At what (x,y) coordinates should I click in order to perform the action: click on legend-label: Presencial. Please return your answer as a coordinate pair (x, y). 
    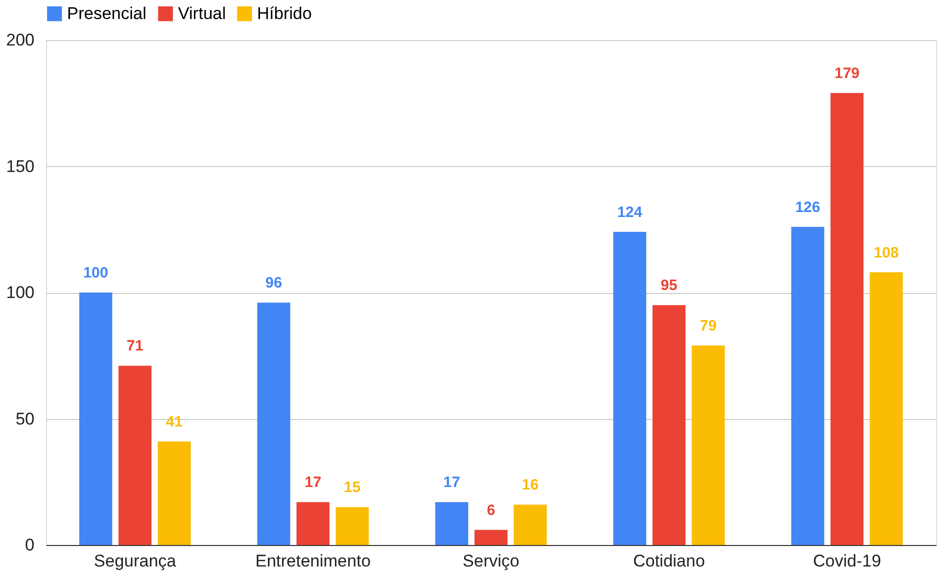
    Looking at the image, I should click on (106, 13).